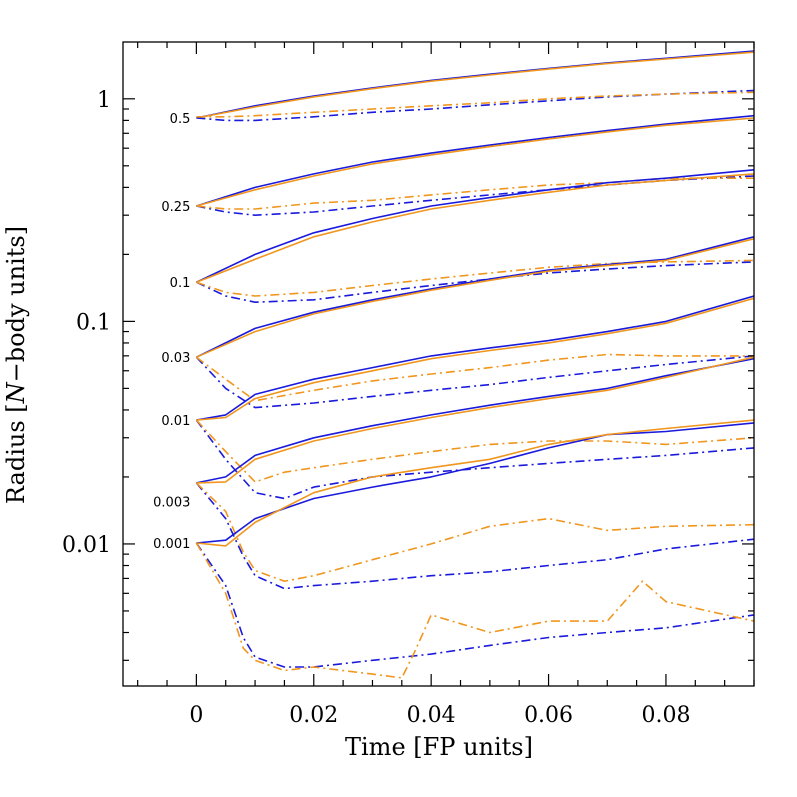 This screenshot has height=797, width=797. I want to click on series-line-23-blue-dashdot, so click(474, 536).